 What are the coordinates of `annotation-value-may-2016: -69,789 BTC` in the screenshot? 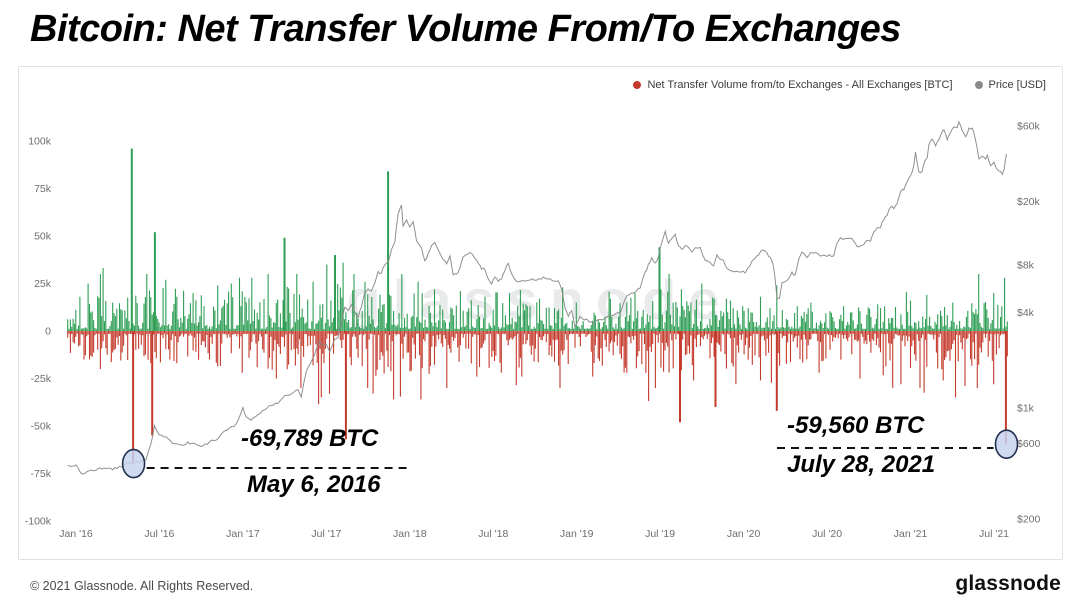 It's located at (310, 438).